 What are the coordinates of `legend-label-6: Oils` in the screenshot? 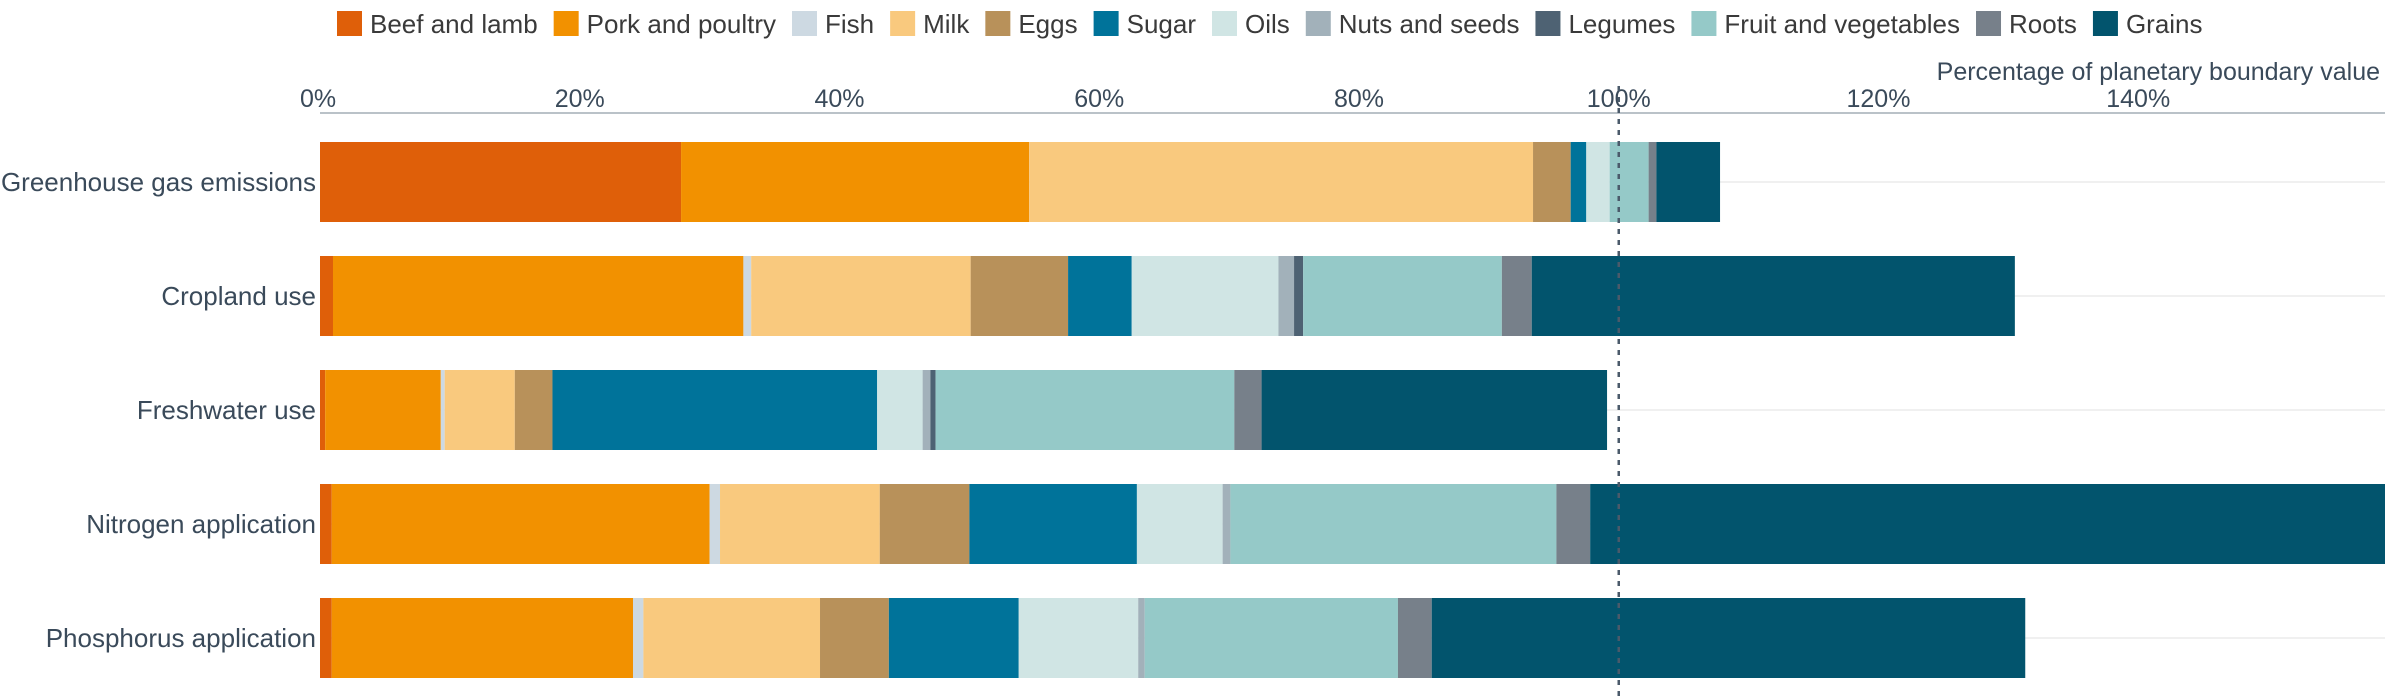 It's located at (1267, 24).